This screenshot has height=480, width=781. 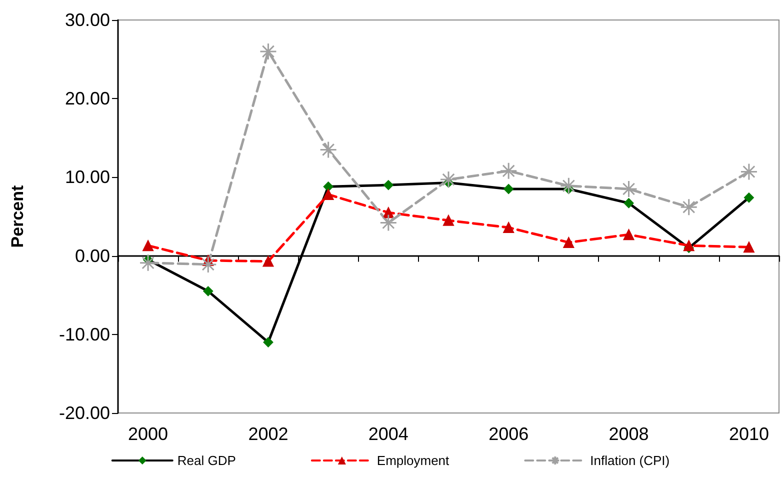 What do you see at coordinates (87, 177) in the screenshot?
I see `y-tick-label: 10.00` at bounding box center [87, 177].